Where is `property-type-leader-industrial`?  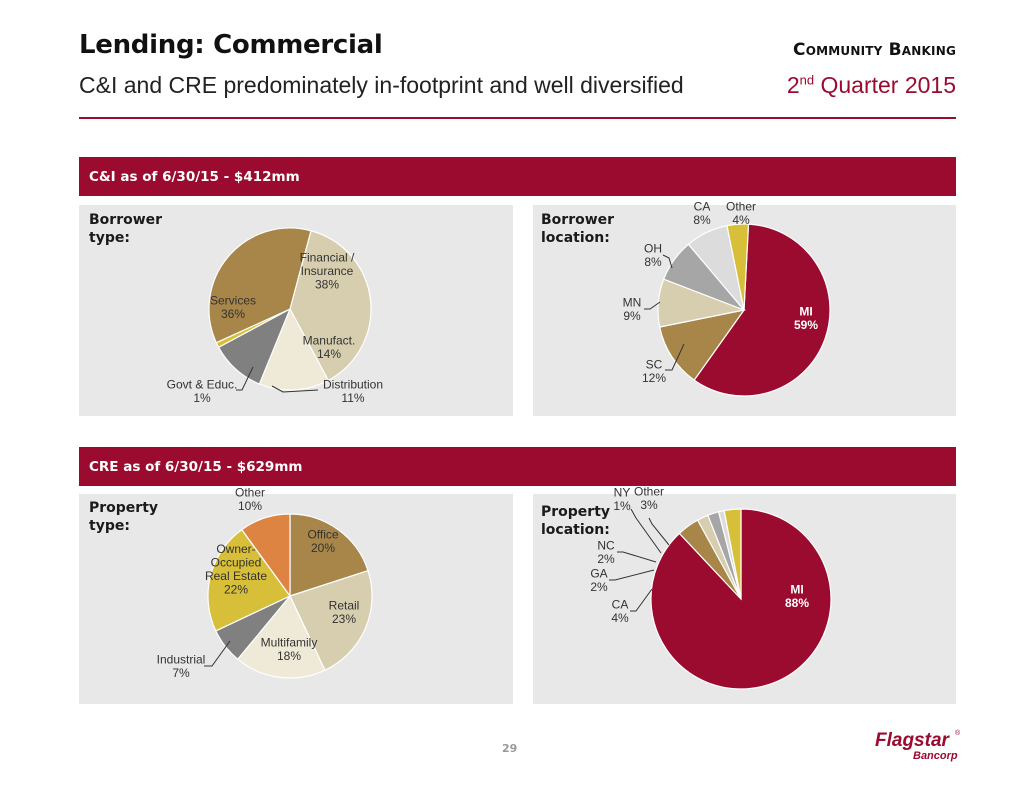
property-type-leader-industrial is located at coordinates (217, 653).